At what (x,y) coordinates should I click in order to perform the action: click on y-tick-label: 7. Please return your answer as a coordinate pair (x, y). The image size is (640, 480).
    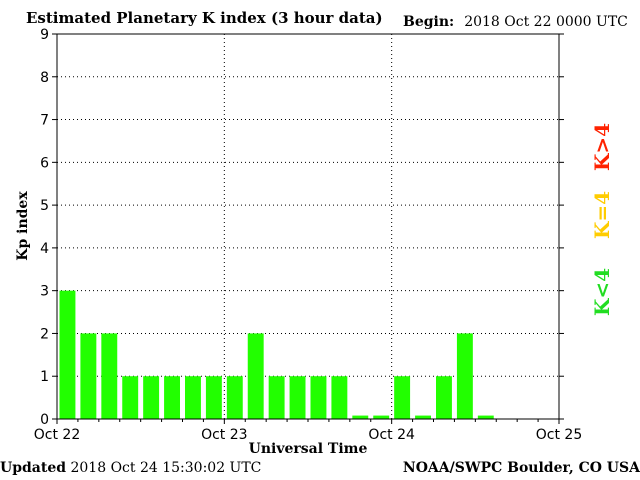
    Looking at the image, I should click on (44, 121).